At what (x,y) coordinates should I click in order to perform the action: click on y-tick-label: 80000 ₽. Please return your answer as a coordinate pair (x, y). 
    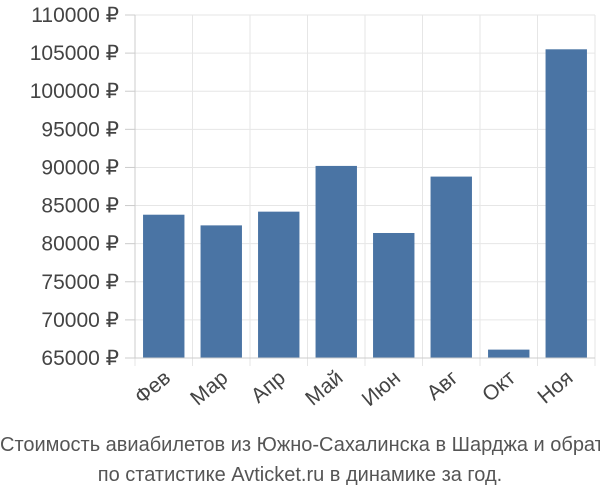
    Looking at the image, I should click on (80, 244).